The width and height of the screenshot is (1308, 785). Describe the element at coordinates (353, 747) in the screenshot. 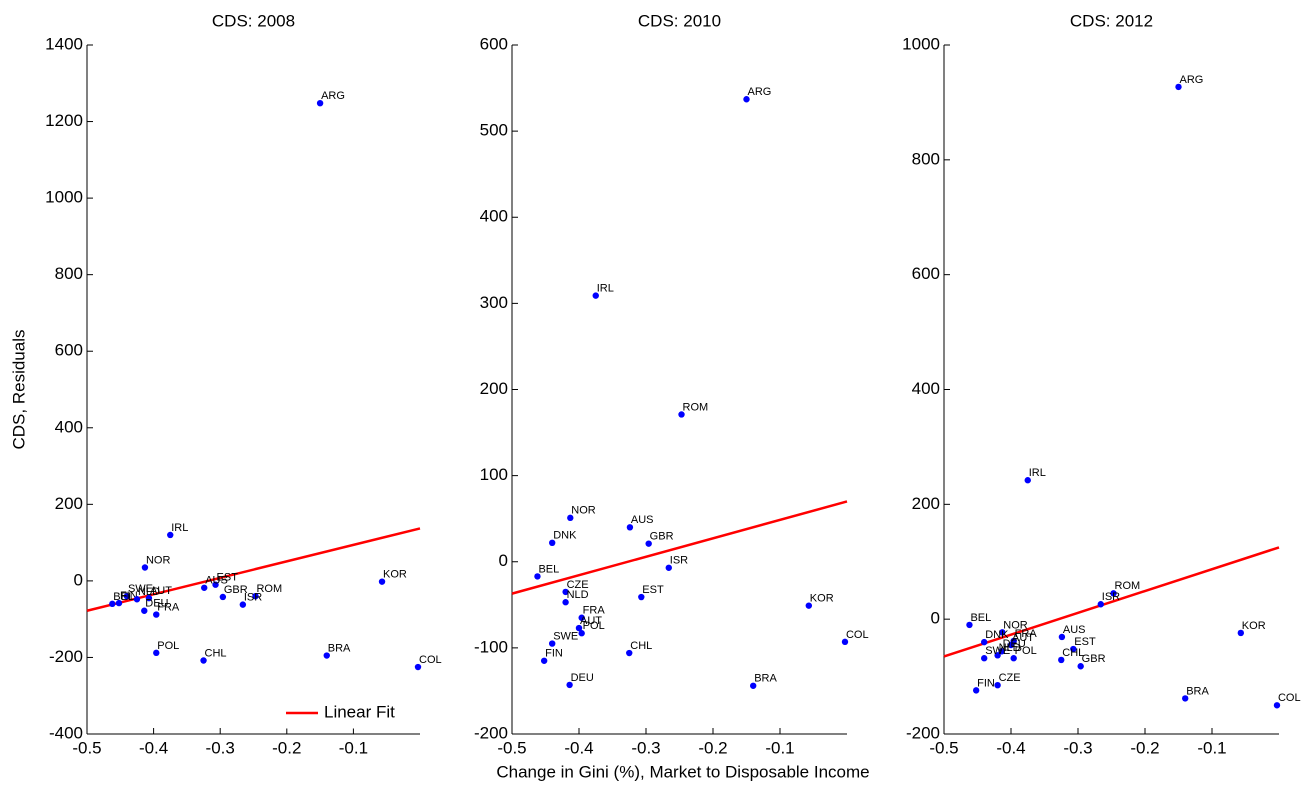

I see `x-tick-label: -0.1` at that location.